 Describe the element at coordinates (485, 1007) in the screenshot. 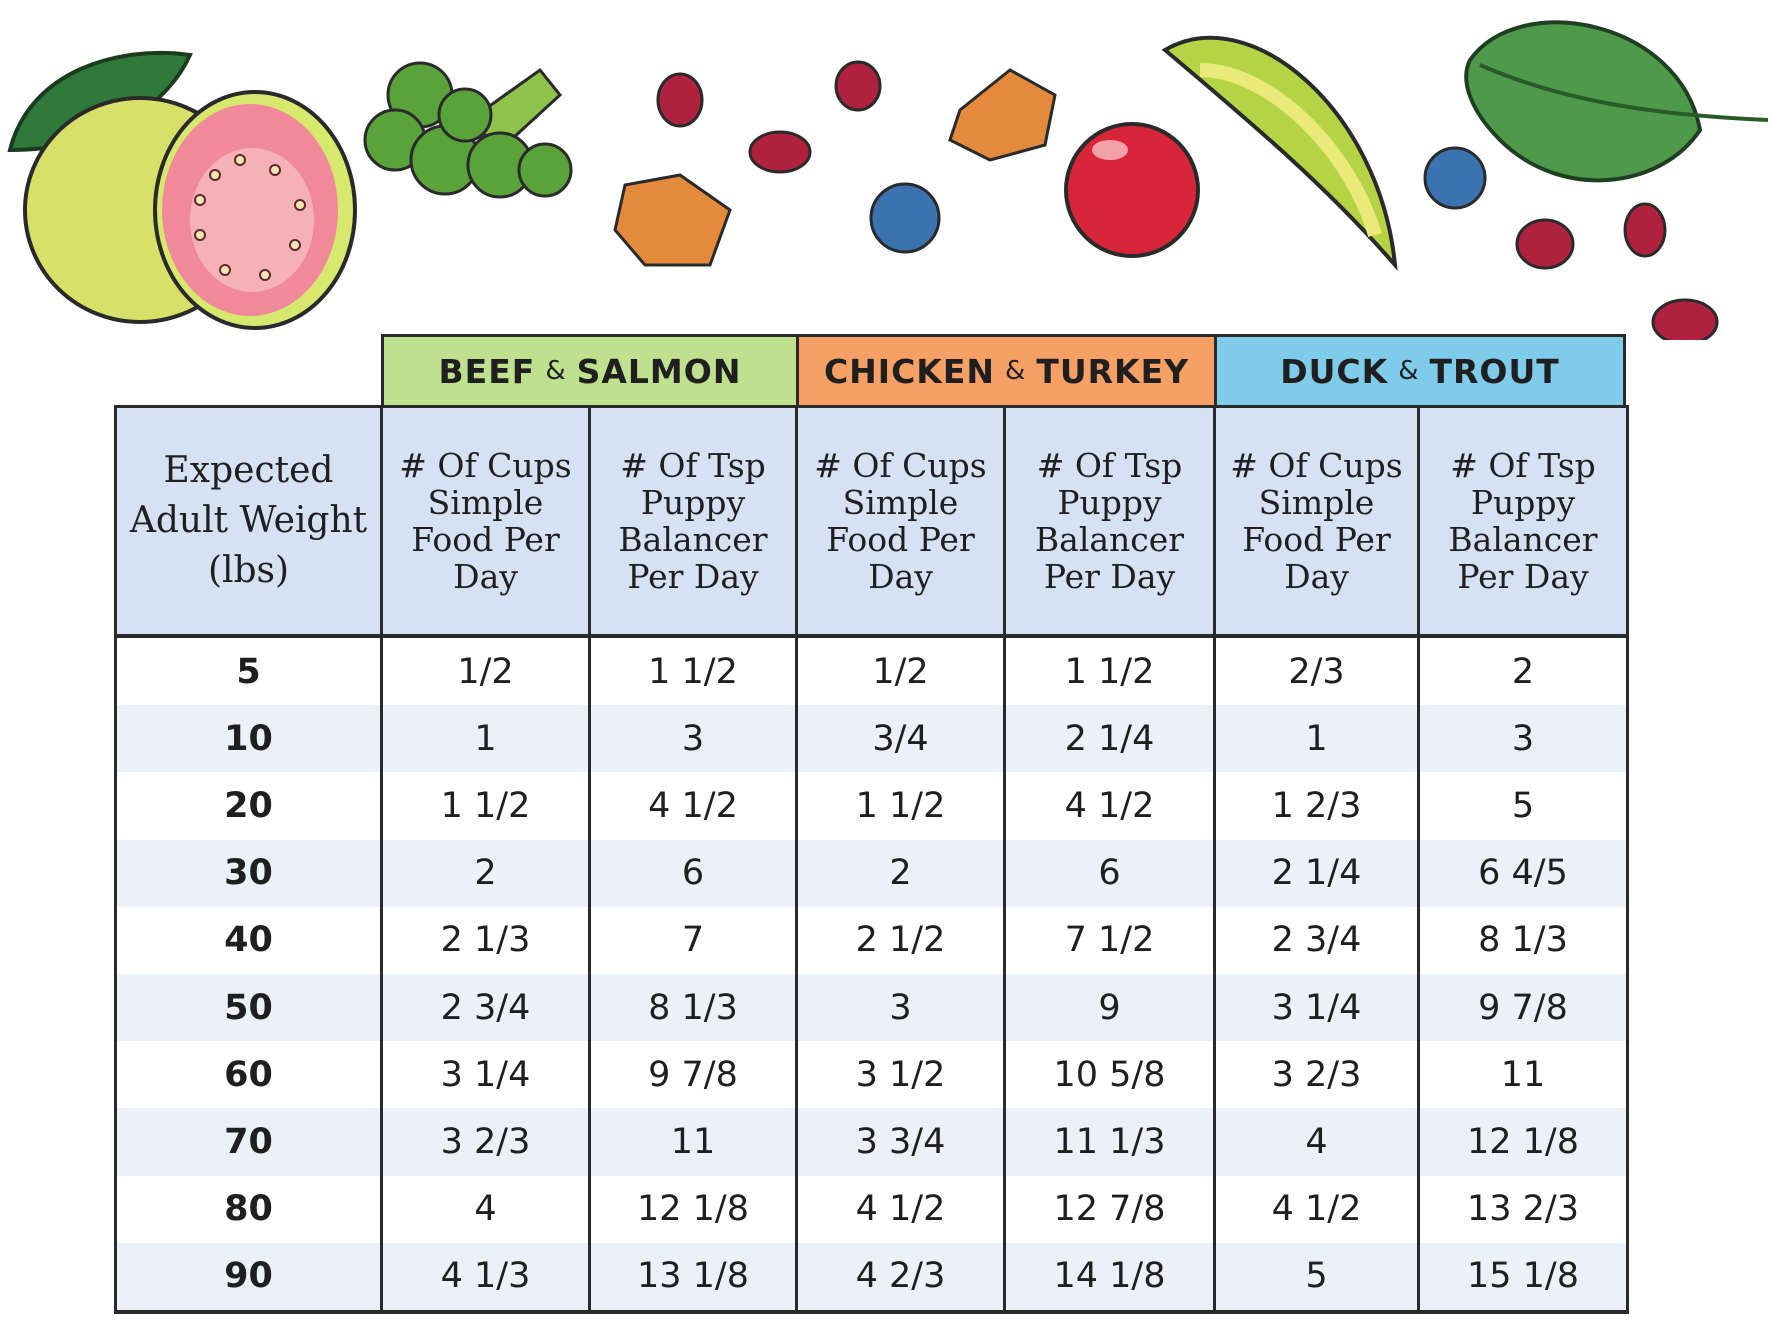

I see `cups-beef-salmon-cell: 2 3/4` at that location.